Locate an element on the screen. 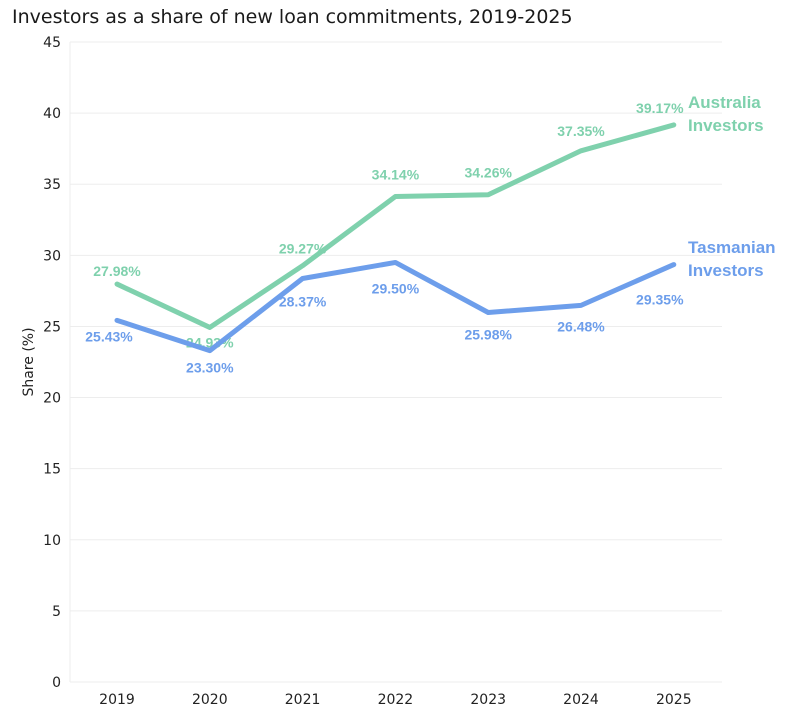 The width and height of the screenshot is (791, 712). data-label-tasmania: 23.30% is located at coordinates (210, 368).